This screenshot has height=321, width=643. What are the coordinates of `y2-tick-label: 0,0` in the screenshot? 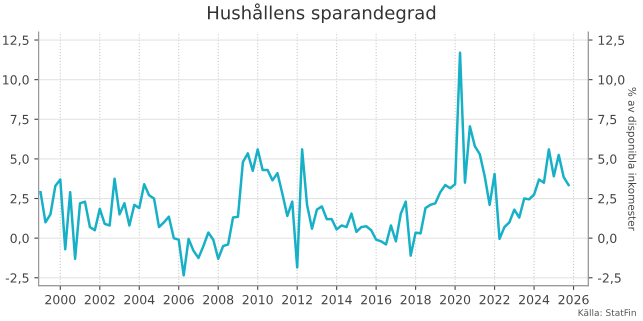 It's located at (607, 239).